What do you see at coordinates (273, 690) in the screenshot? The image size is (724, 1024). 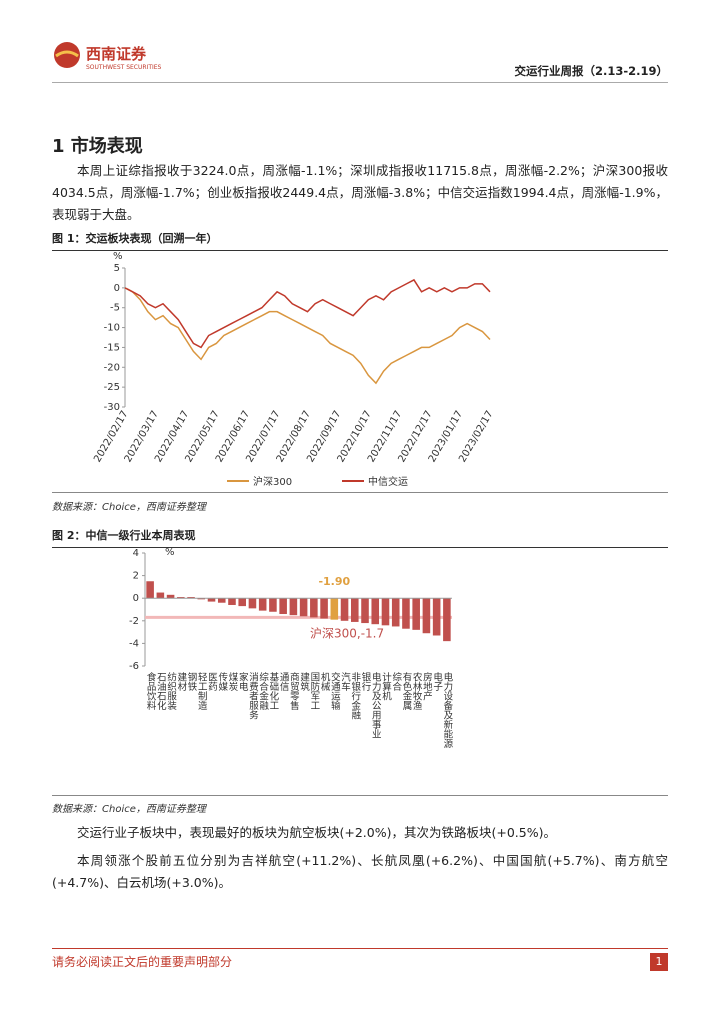 I see `x-tick-label: 基础化工` at bounding box center [273, 690].